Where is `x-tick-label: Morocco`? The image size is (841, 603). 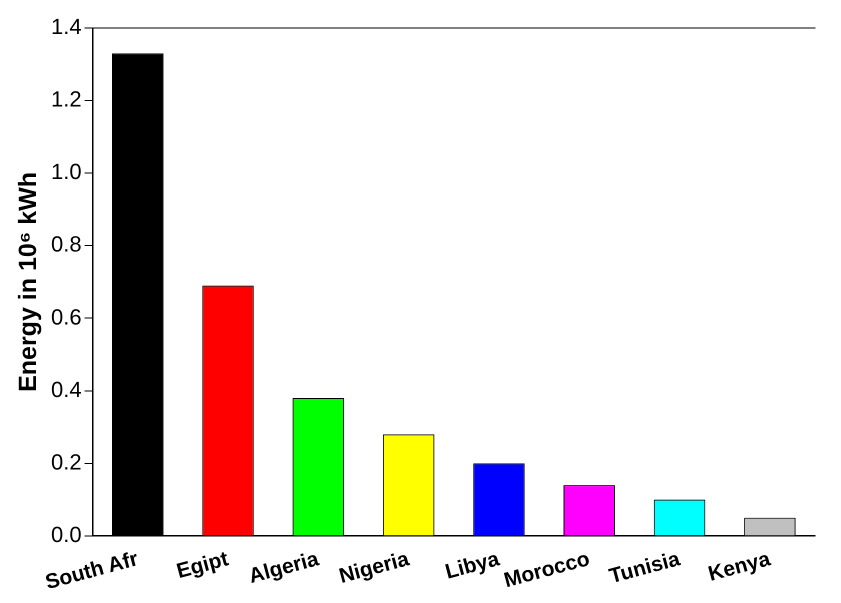
x-tick-label: Morocco is located at coordinates (547, 569).